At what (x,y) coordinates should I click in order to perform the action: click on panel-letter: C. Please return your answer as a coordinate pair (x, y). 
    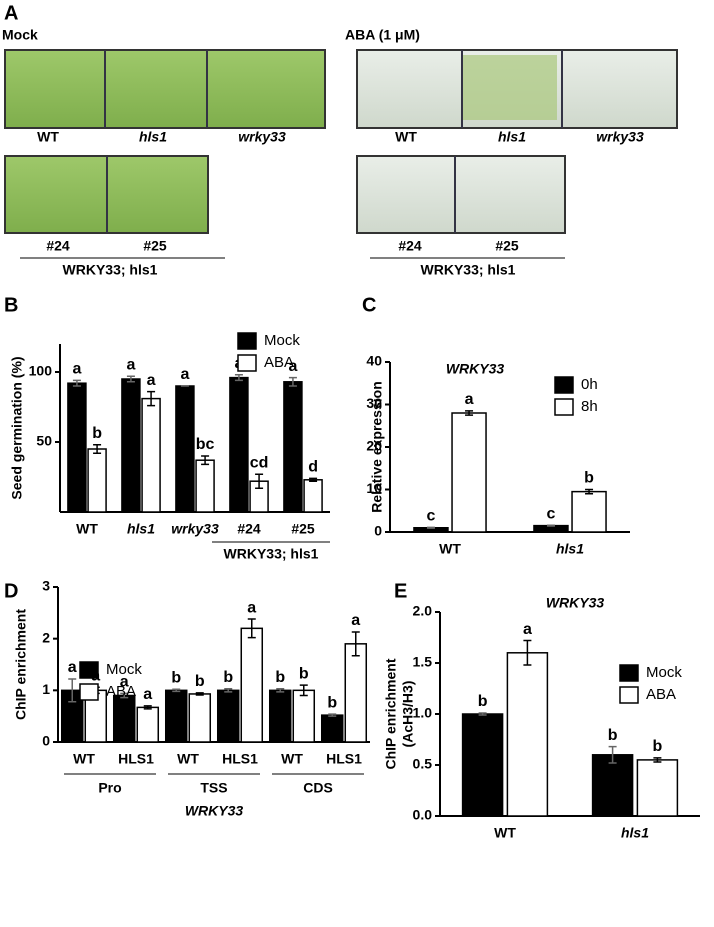
    Looking at the image, I should click on (369, 305).